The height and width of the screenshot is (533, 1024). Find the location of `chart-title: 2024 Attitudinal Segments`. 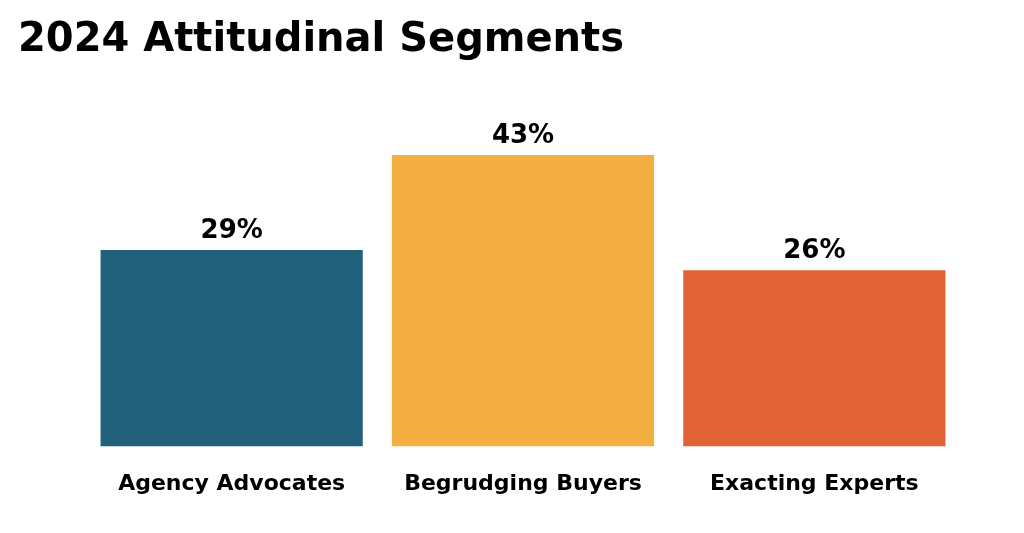

chart-title: 2024 Attitudinal Segments is located at coordinates (321, 37).